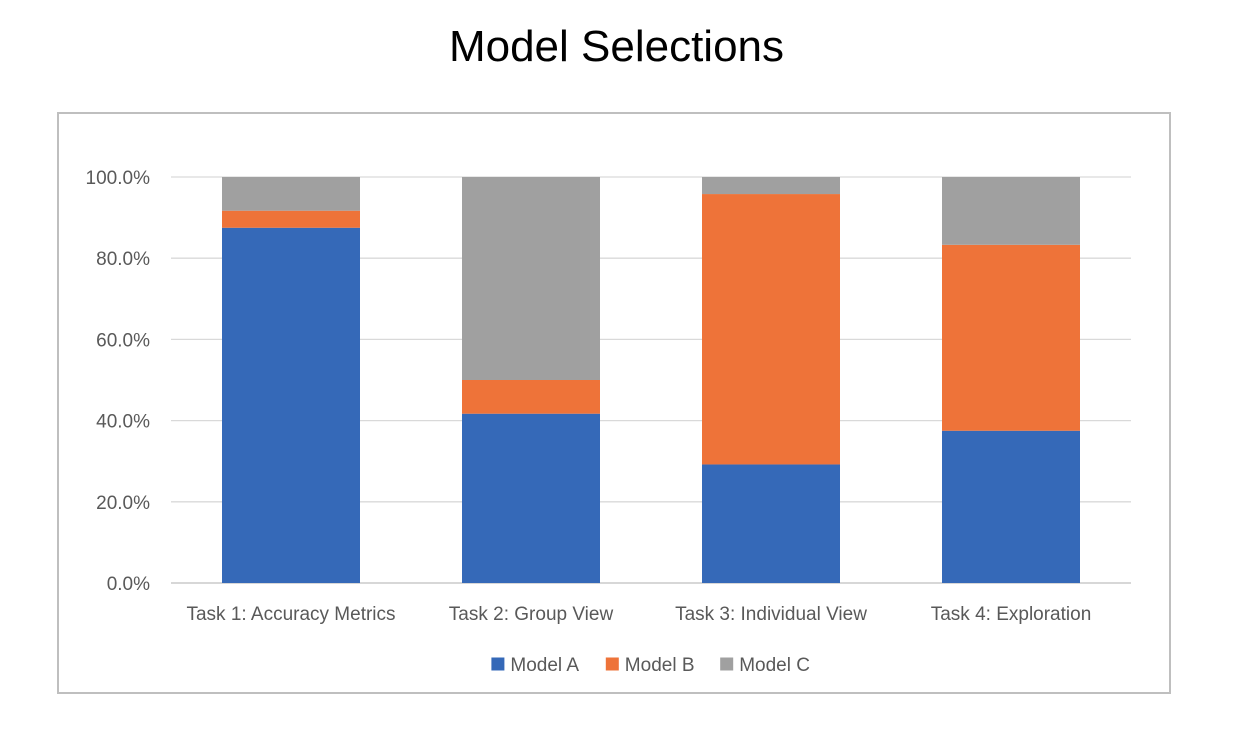  What do you see at coordinates (290, 614) in the screenshot?
I see `x-tick-label: Task 1: Accuracy Metrics` at bounding box center [290, 614].